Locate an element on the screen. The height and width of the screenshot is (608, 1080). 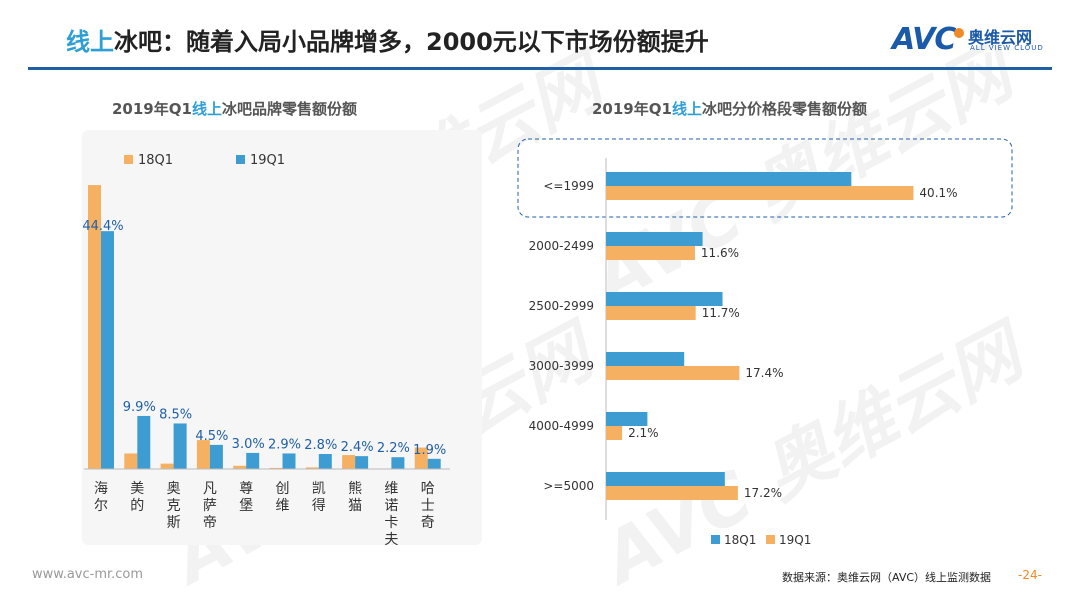
bar-19q1-奥克斯 is located at coordinates (180, 446).